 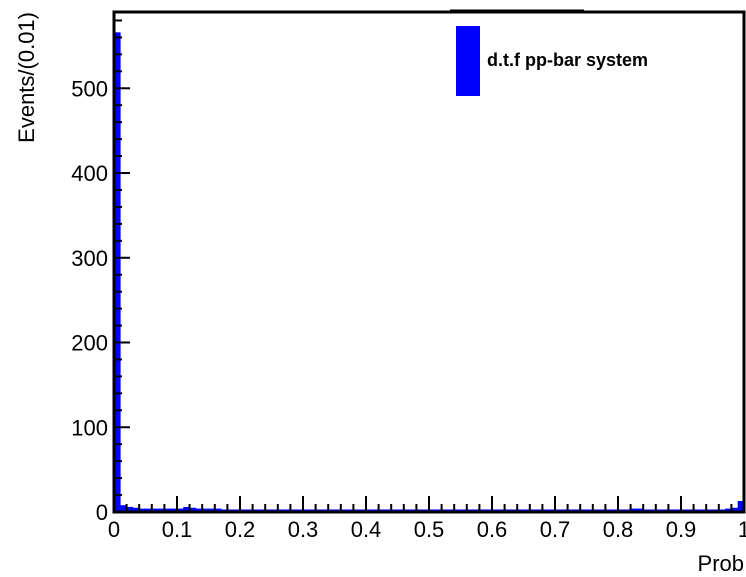 I want to click on y-tick-label: 400, so click(x=89, y=173).